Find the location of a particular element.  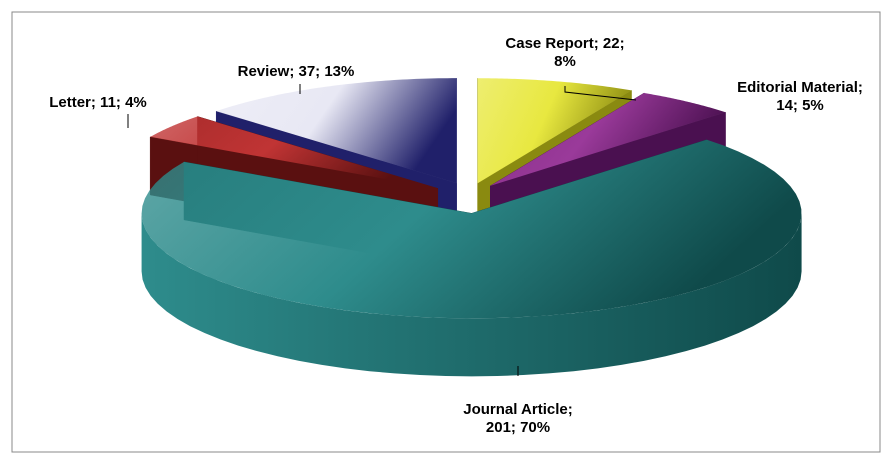

data-label: Editorial Material; 14; 5% is located at coordinates (800, 96).